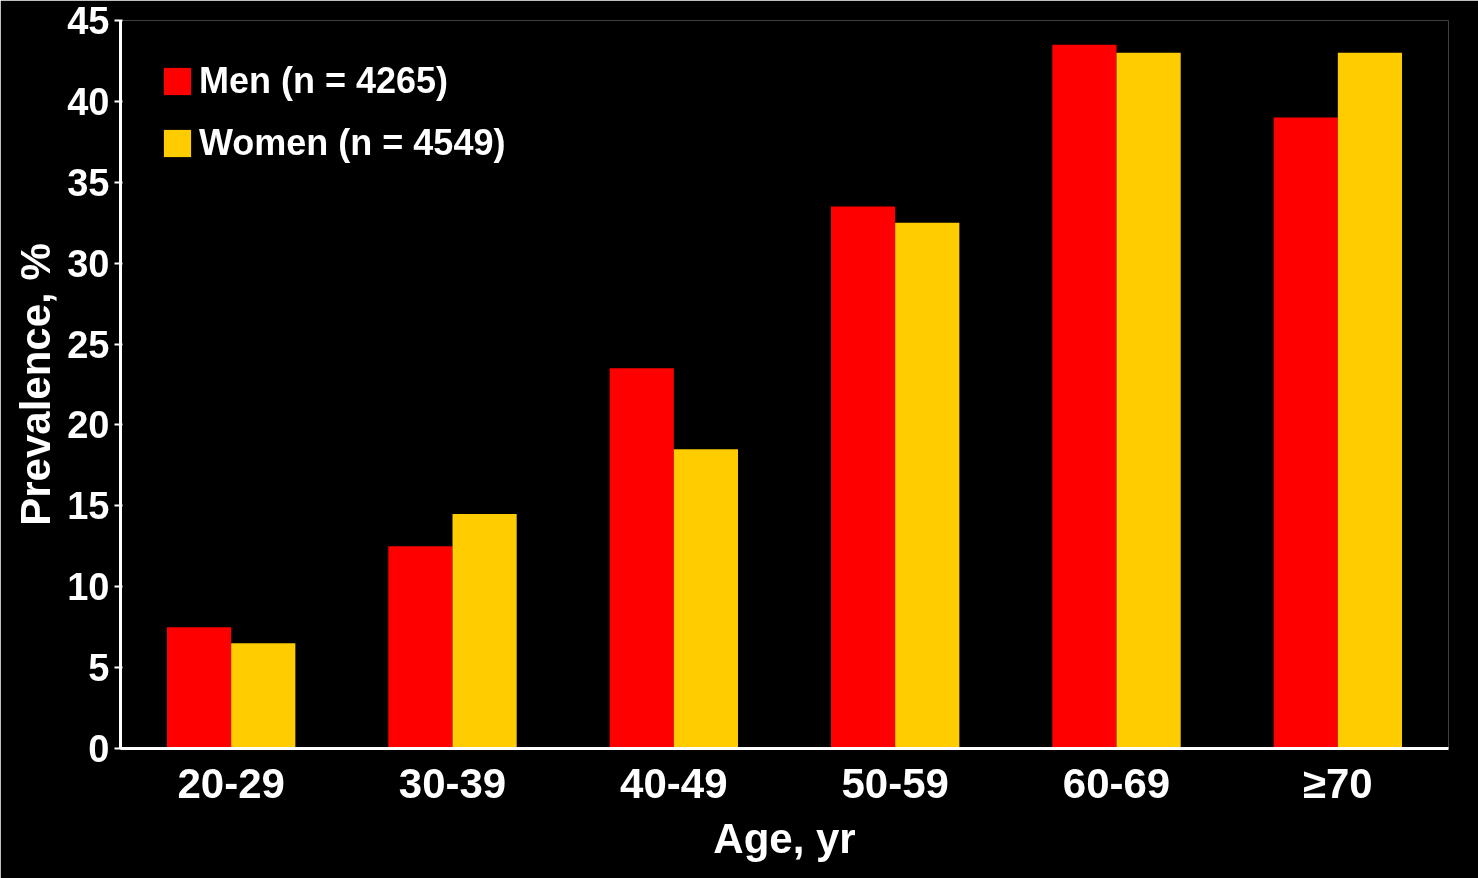  What do you see at coordinates (1116, 783) in the screenshot?
I see `x-tick-label: 60-69` at bounding box center [1116, 783].